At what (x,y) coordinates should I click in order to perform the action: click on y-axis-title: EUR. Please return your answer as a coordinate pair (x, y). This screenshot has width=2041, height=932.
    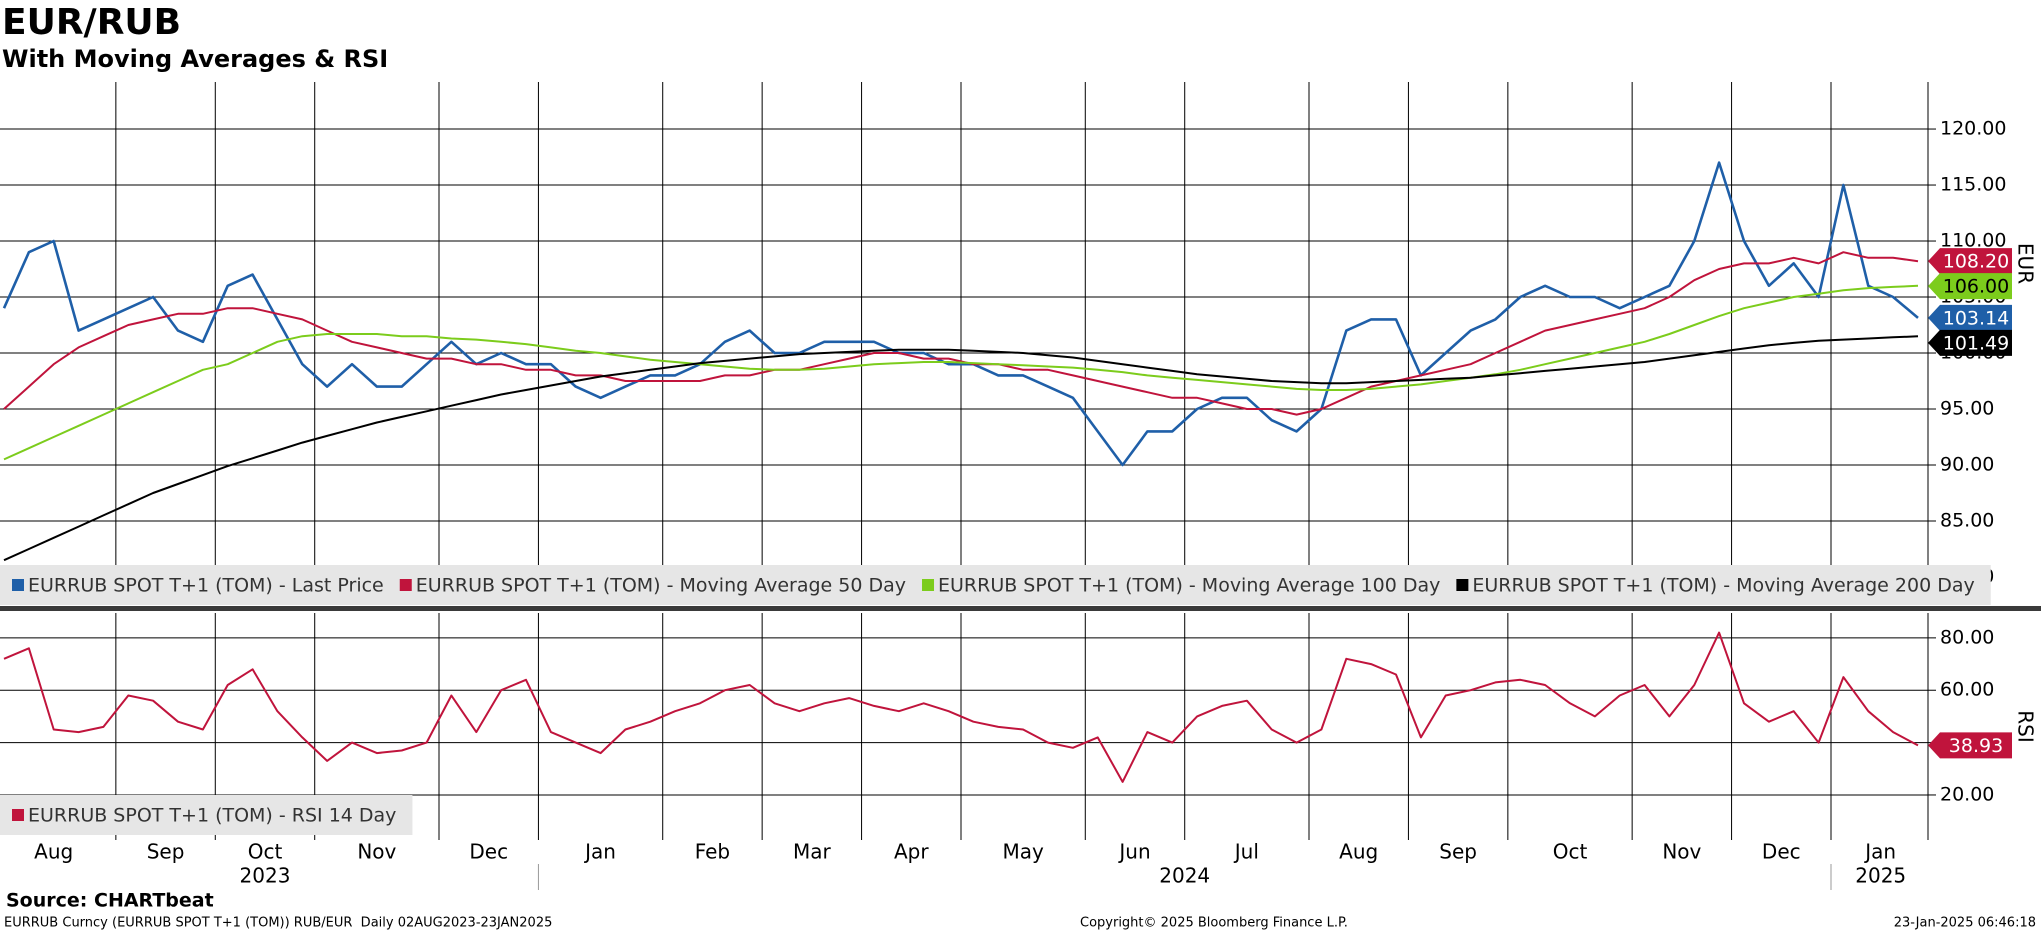
    Looking at the image, I should click on (2026, 263).